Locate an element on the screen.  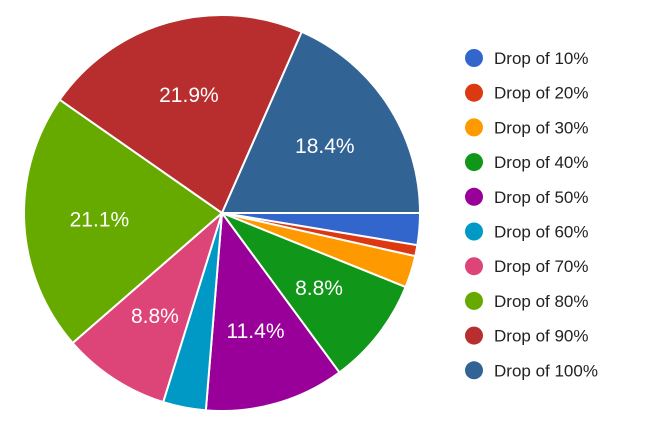
slice-label-drop-of-40: 8.8% is located at coordinates (319, 288).